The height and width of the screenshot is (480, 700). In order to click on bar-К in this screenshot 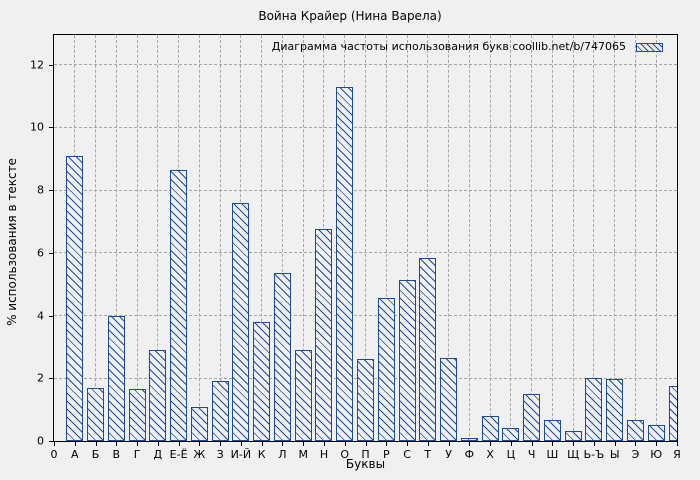, I will do `click(262, 381)`.